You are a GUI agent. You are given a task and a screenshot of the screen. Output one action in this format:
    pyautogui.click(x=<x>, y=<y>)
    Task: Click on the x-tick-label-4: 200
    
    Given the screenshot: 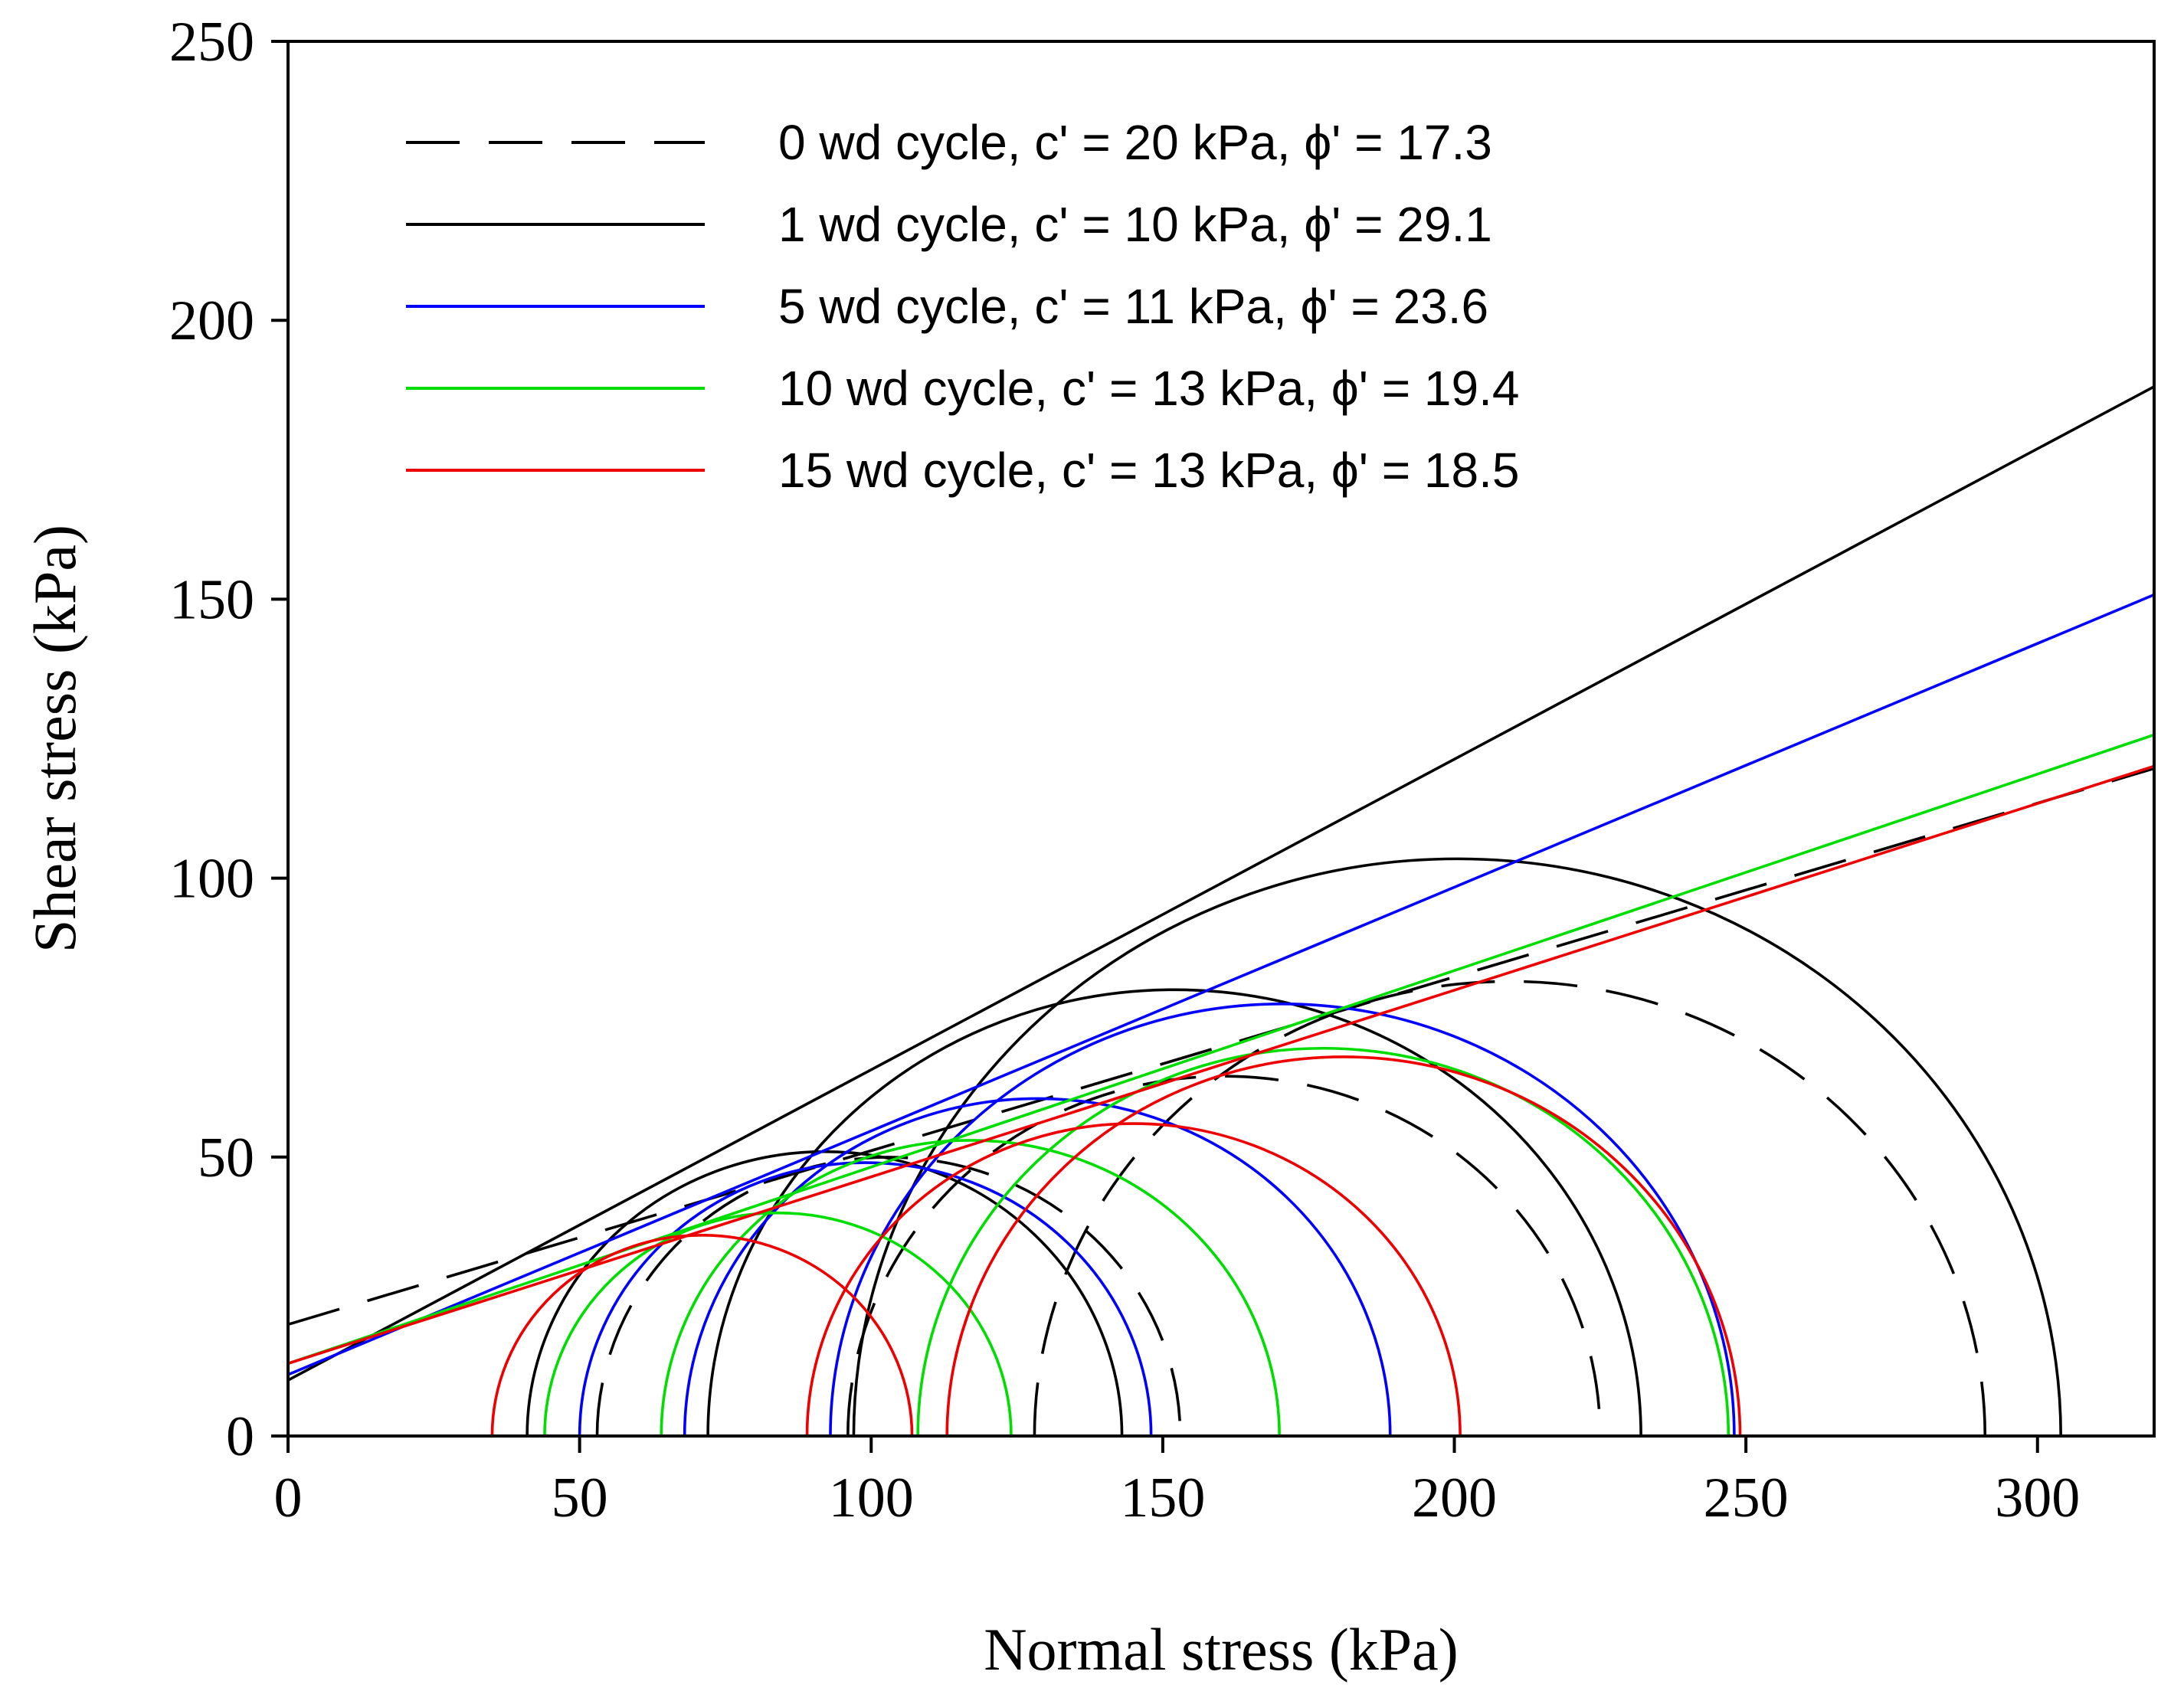 What is the action you would take?
    pyautogui.click(x=1454, y=1498)
    